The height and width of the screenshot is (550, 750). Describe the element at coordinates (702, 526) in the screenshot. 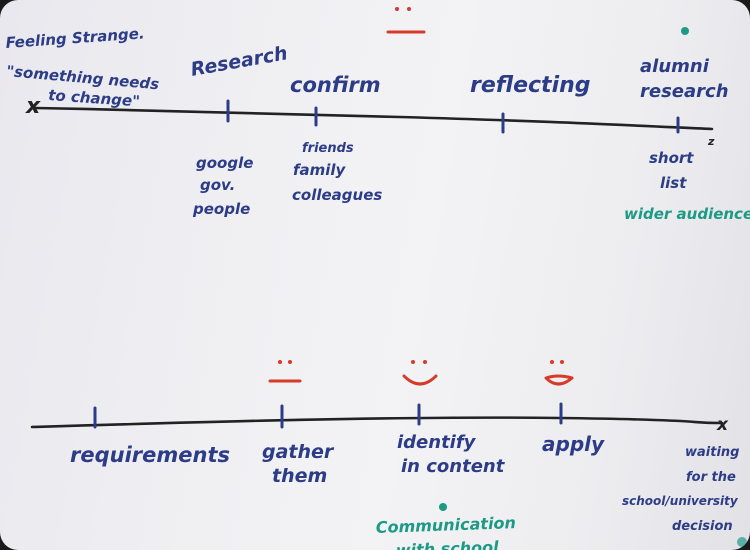

I see `waiting-note-line-4: decision` at that location.